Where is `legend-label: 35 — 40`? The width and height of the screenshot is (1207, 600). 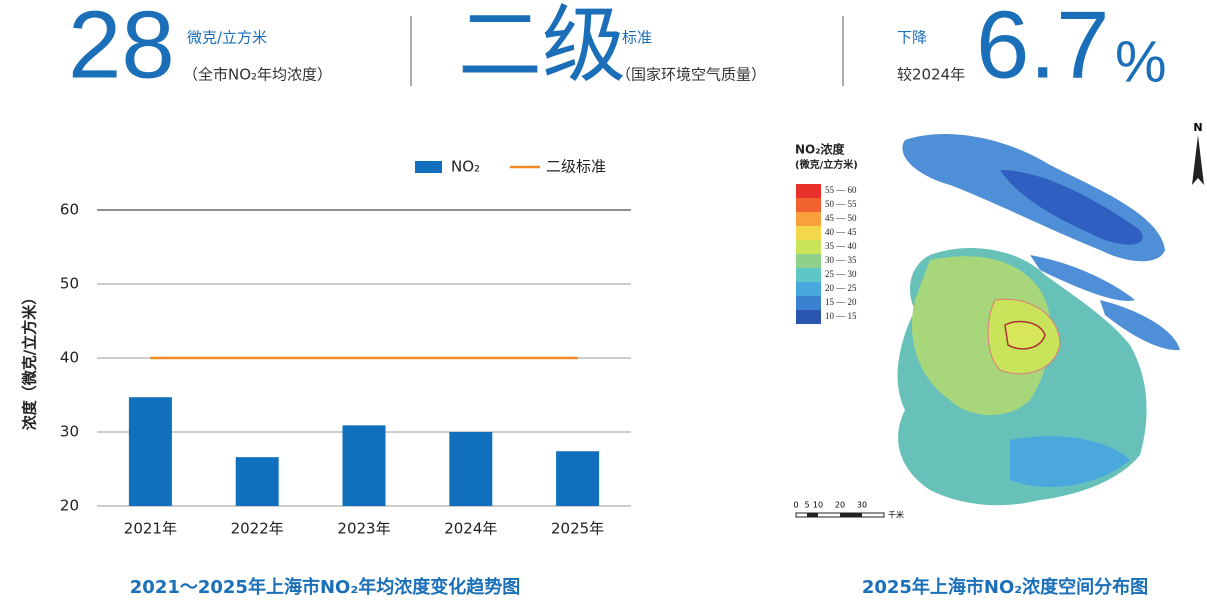 legend-label: 35 — 40 is located at coordinates (841, 246).